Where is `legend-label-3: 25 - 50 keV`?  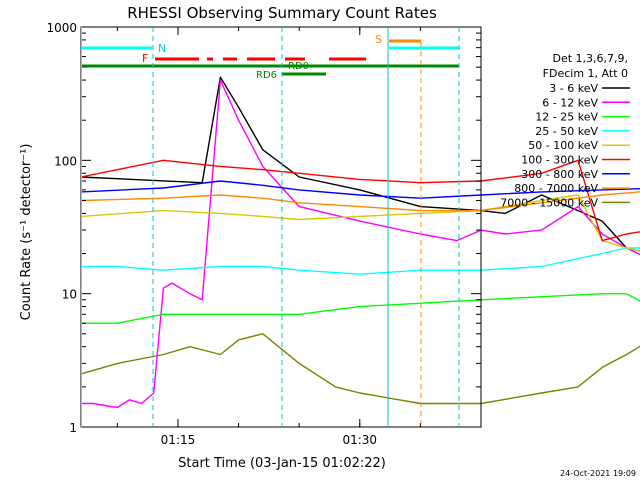 legend-label-3: 25 - 50 keV is located at coordinates (566, 131).